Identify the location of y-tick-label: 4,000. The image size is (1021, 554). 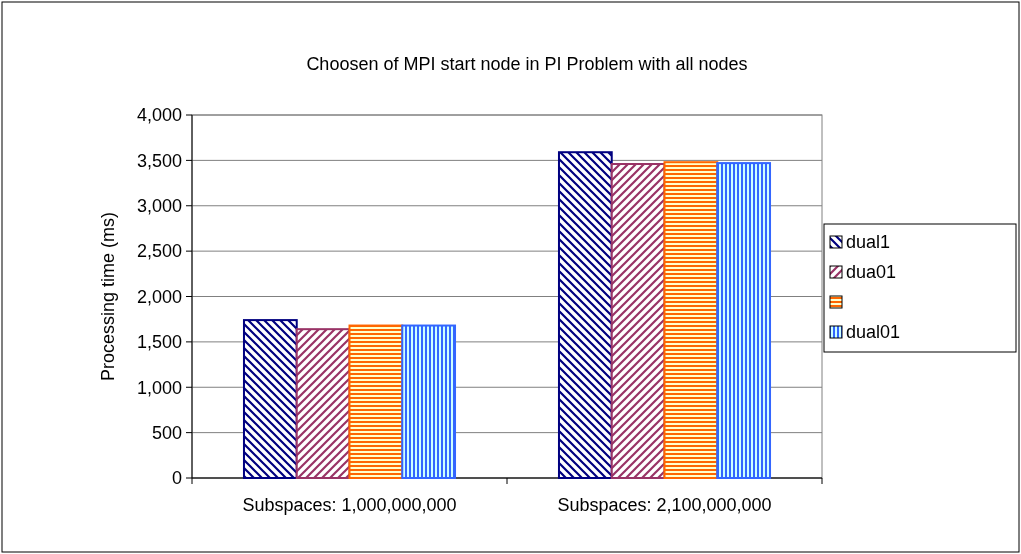
(159, 115).